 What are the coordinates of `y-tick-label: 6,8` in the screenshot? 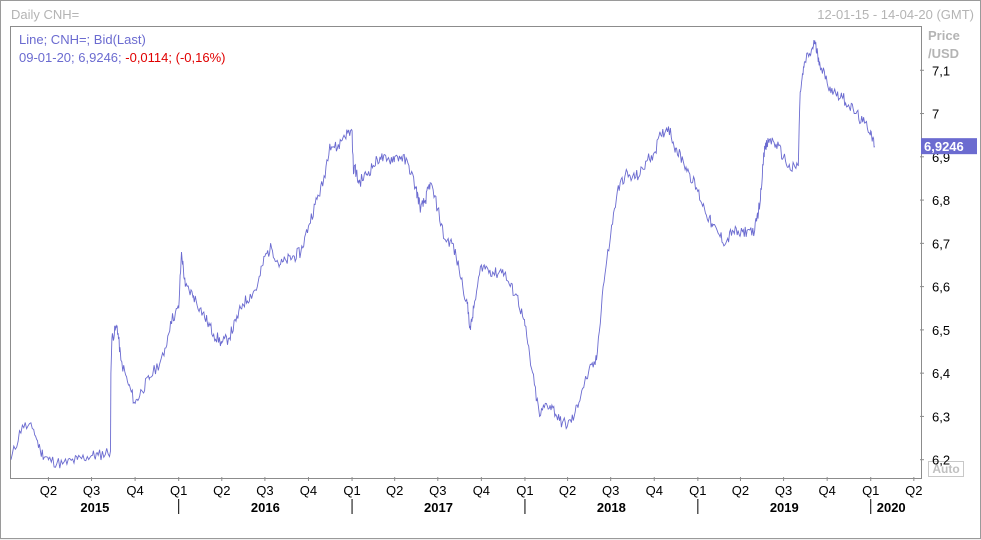 It's located at (941, 200).